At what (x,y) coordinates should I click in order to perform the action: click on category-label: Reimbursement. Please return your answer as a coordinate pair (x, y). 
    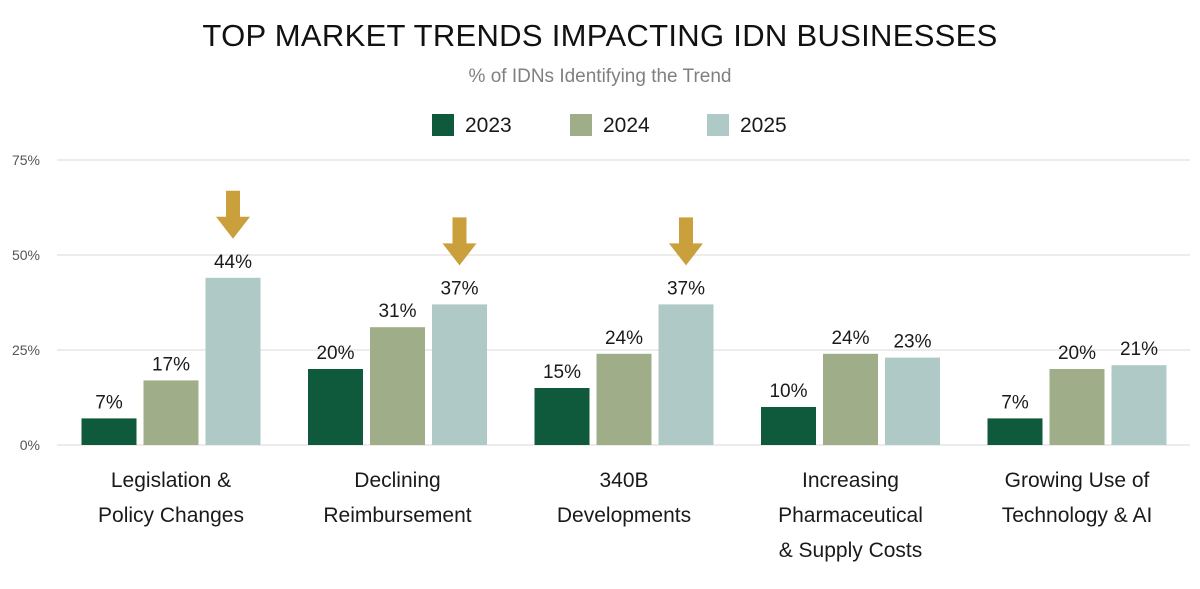
    Looking at the image, I should click on (397, 515).